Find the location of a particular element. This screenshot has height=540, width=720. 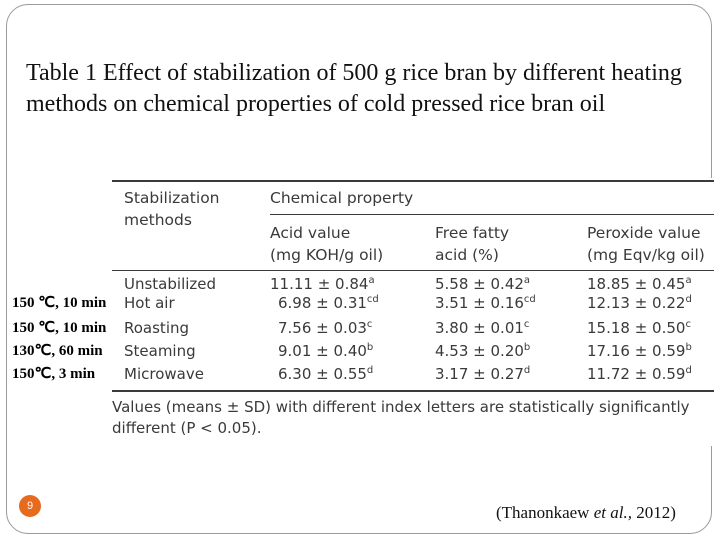

row-method: Unstabilized is located at coordinates (170, 284).